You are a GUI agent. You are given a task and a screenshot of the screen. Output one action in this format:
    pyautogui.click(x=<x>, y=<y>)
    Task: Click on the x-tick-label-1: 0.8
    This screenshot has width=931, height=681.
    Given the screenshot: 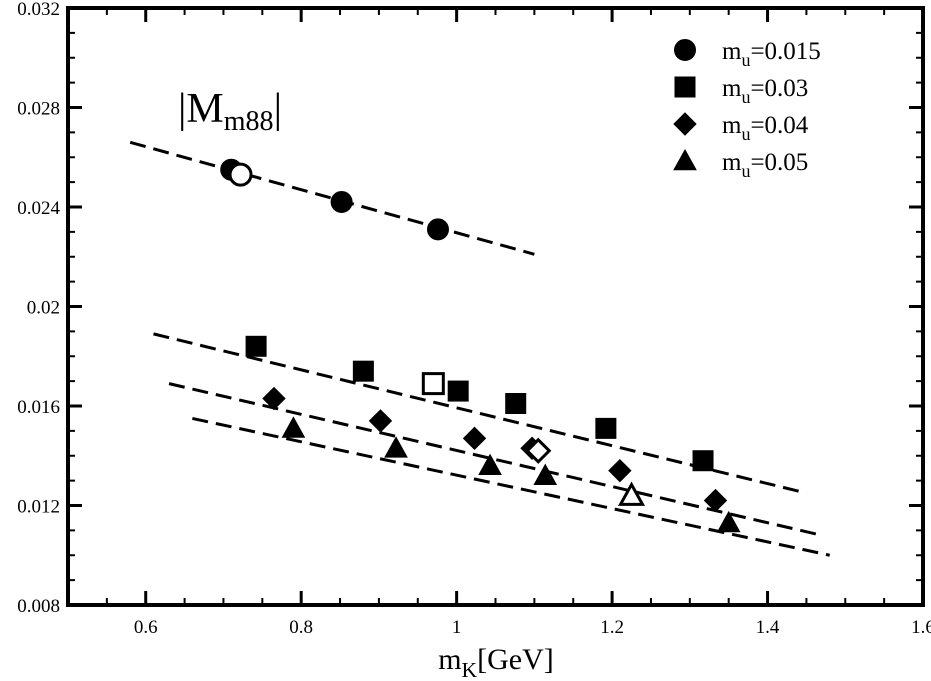 What is the action you would take?
    pyautogui.click(x=301, y=627)
    